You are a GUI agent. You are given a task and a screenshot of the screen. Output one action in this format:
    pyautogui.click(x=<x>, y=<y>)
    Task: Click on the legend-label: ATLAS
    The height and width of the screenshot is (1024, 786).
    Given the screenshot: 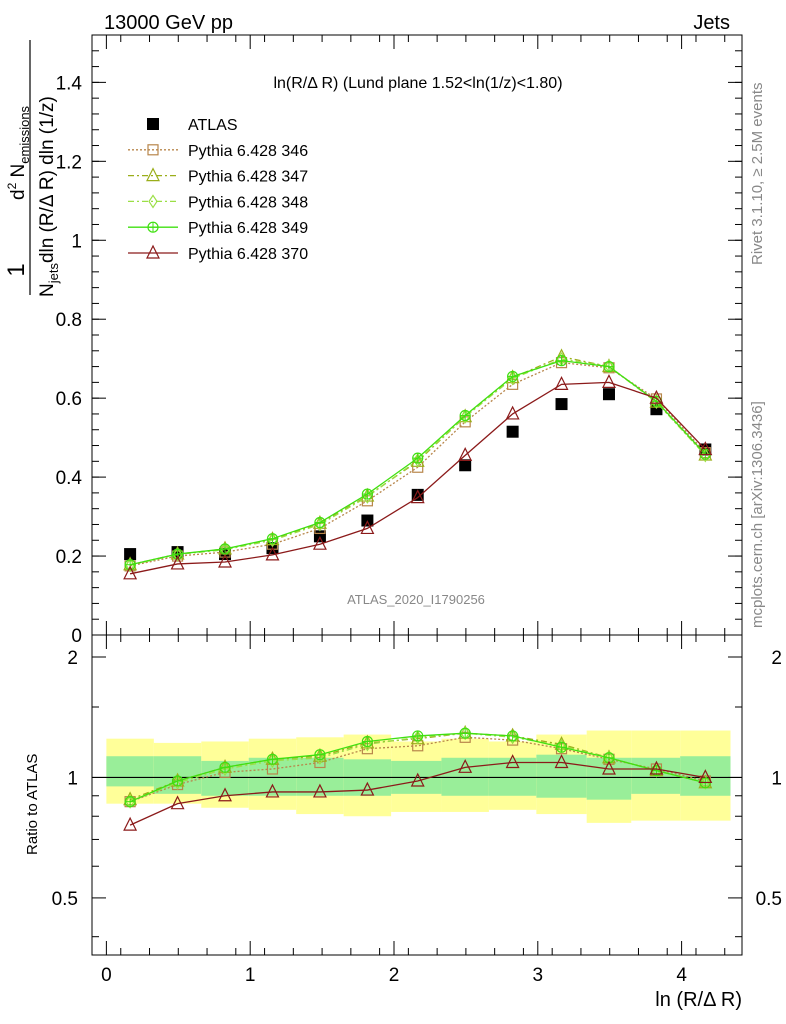 What is the action you would take?
    pyautogui.click(x=213, y=125)
    